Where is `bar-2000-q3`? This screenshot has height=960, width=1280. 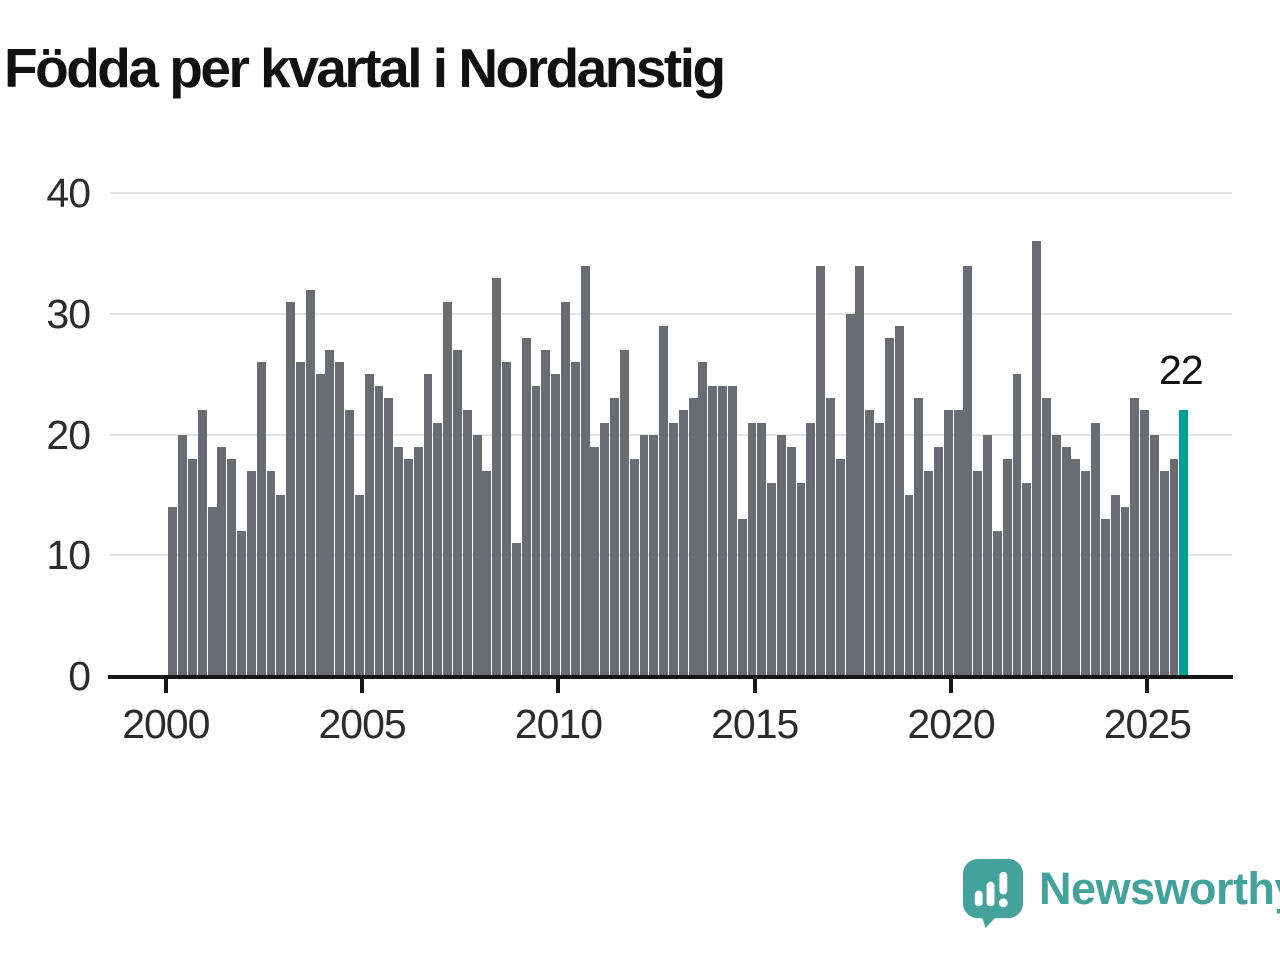
bar-2000-q3 is located at coordinates (192, 567).